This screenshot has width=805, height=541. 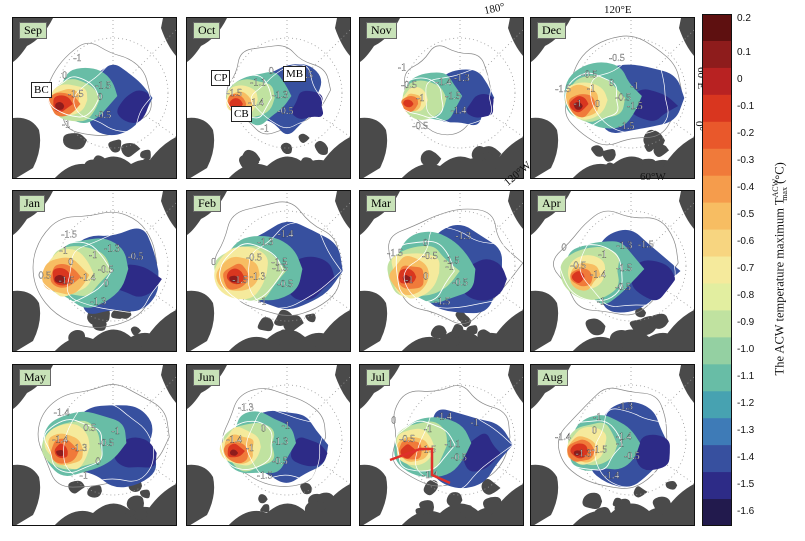 What do you see at coordinates (295, 74) in the screenshot?
I see `region-label-mb: MB` at bounding box center [295, 74].